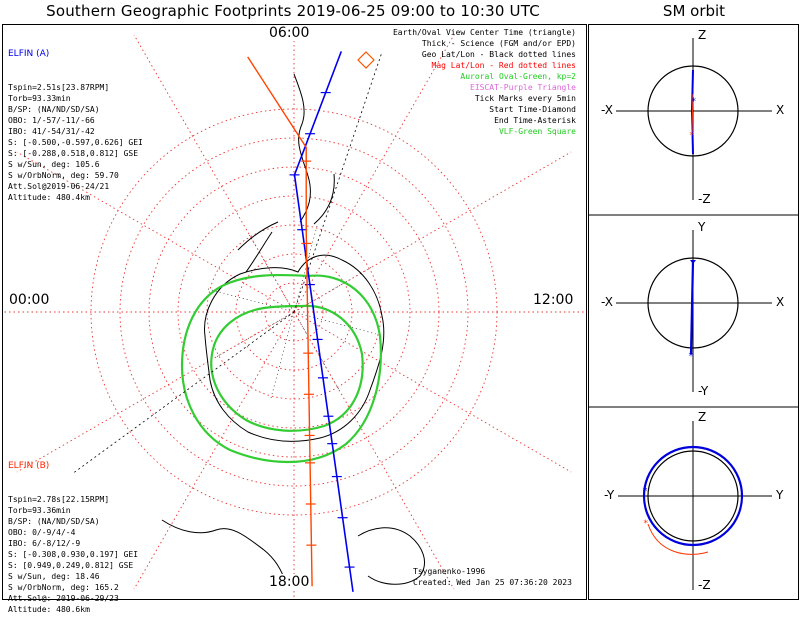  What do you see at coordinates (704, 585) in the screenshot?
I see `sm3-bottom-label: -Z` at bounding box center [704, 585].